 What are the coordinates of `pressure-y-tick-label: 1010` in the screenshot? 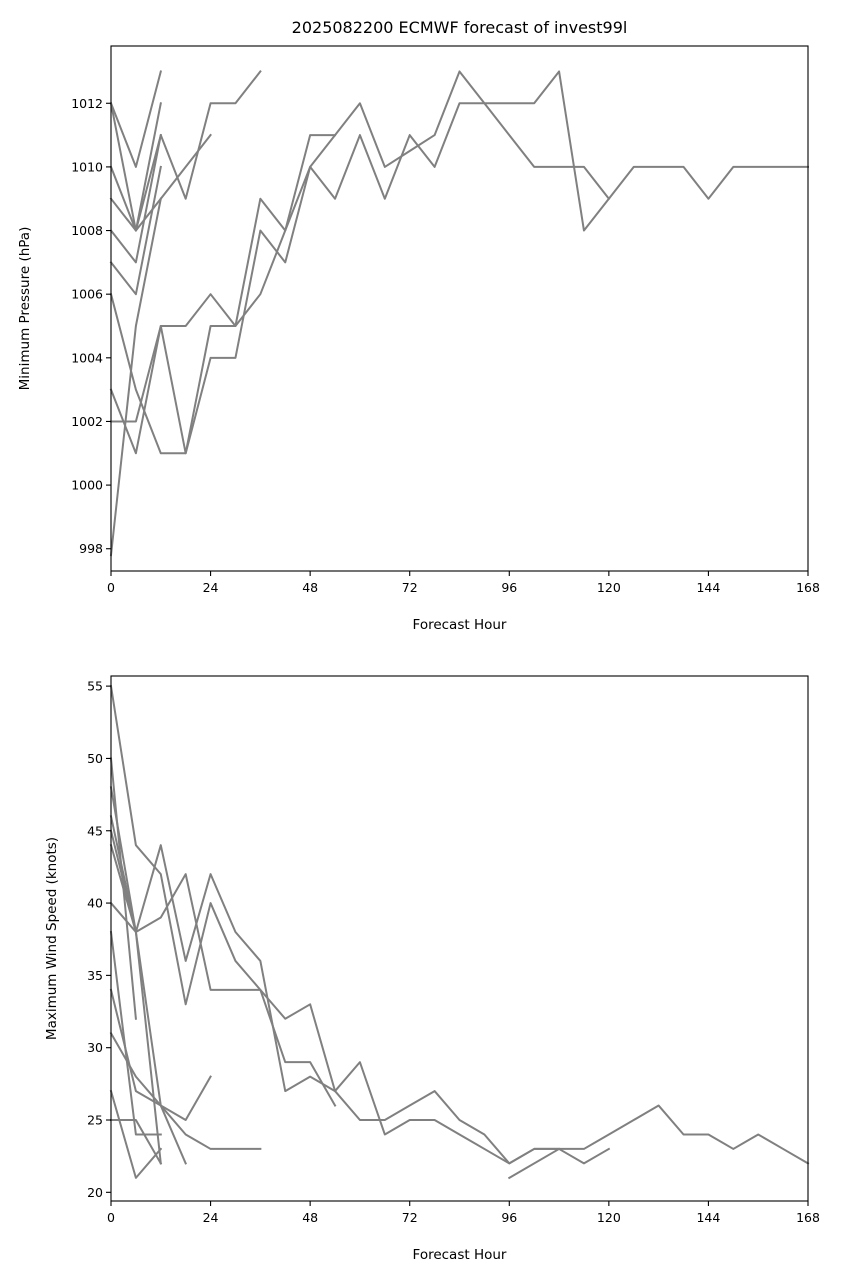 It's located at (87, 166).